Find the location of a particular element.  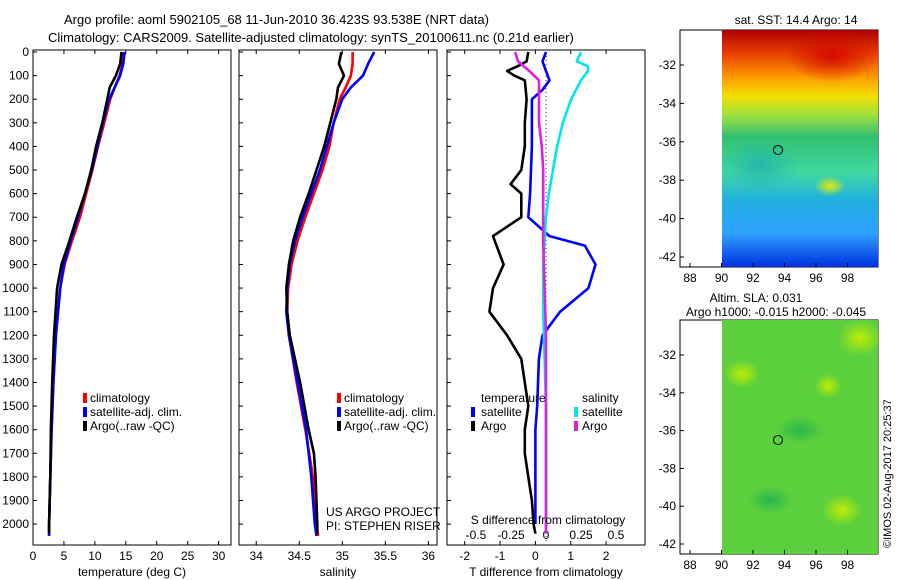

series-temperature-argo is located at coordinates (512, 292).